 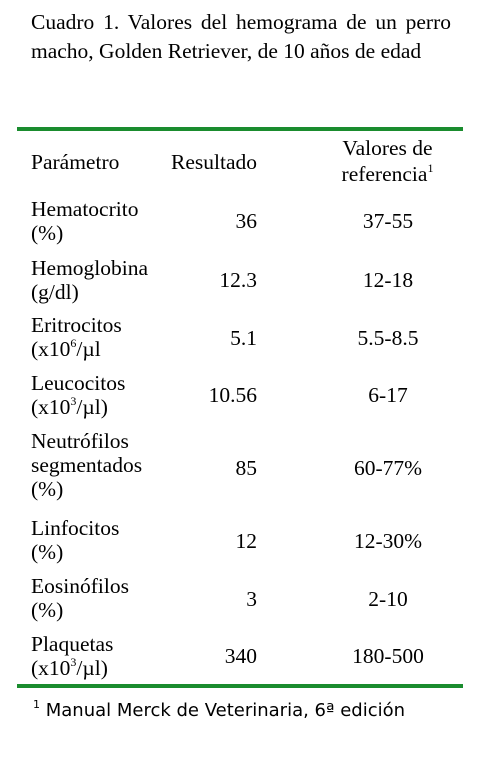 What do you see at coordinates (75, 162) in the screenshot?
I see `header-parametro: Parámetro` at bounding box center [75, 162].